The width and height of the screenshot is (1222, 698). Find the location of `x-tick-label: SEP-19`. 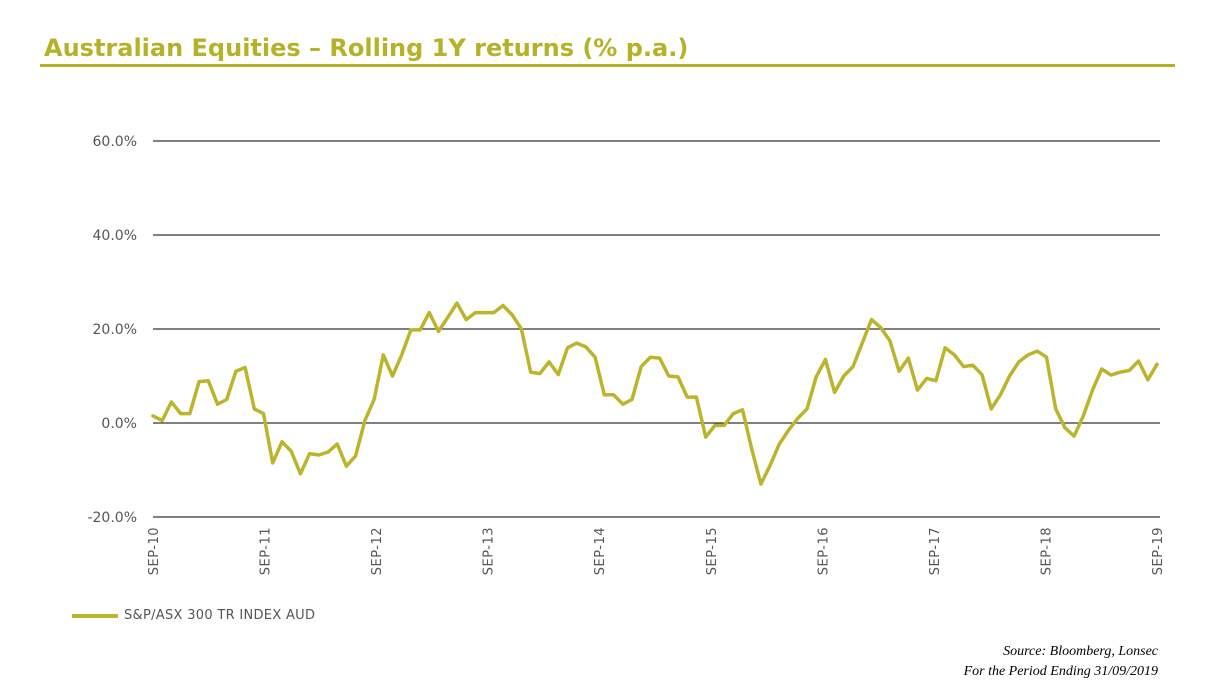

x-tick-label: SEP-19 is located at coordinates (1158, 551).